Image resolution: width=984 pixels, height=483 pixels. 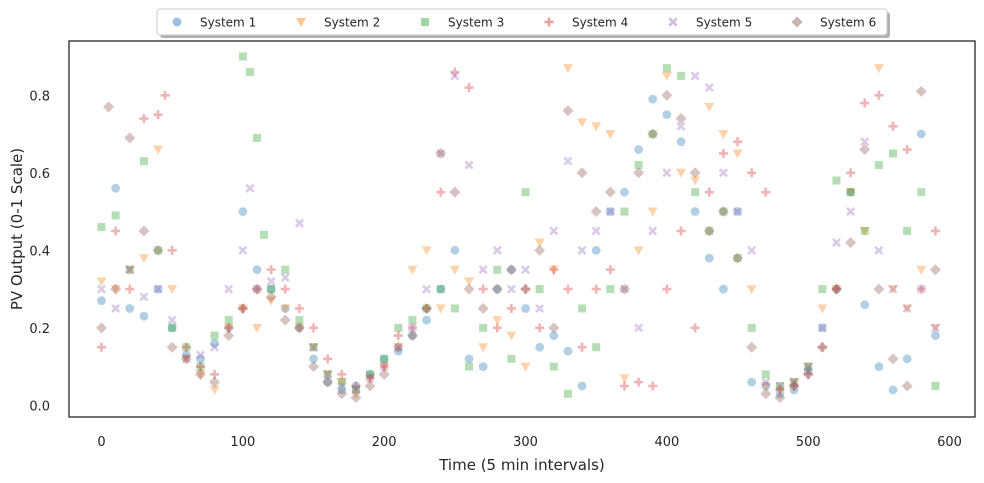 I want to click on legend-label-system-3: System 3, so click(x=476, y=23).